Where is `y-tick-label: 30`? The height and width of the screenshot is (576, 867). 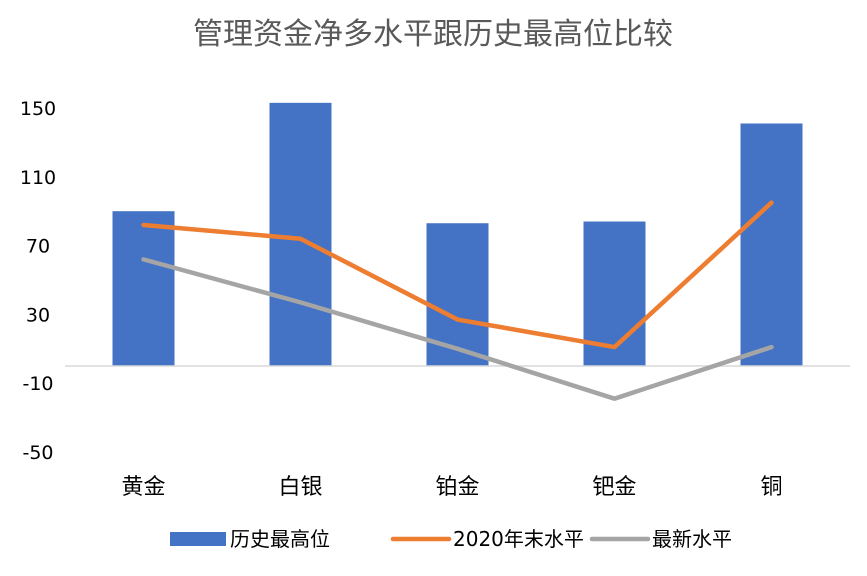
y-tick-label: 30 is located at coordinates (38, 315).